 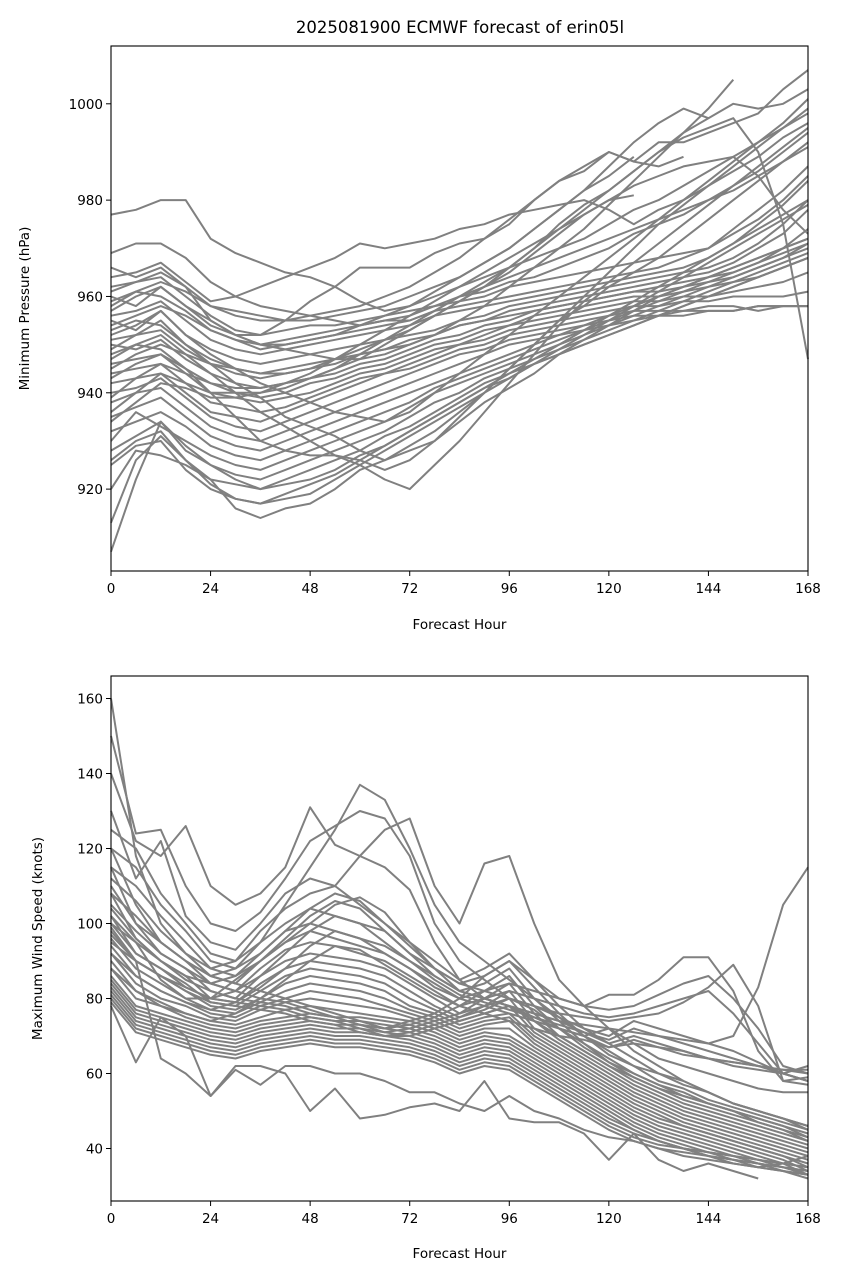 What do you see at coordinates (509, 1219) in the screenshot?
I see `wind-x-tick-label: 96` at bounding box center [509, 1219].